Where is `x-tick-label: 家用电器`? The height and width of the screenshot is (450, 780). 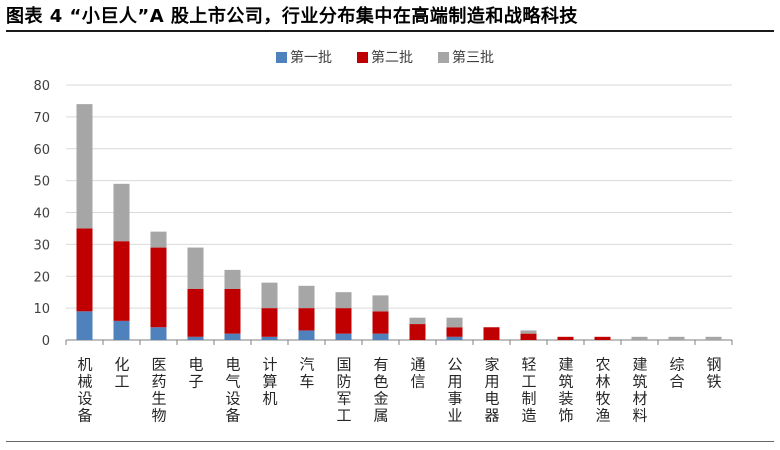 x-tick-label: 家用电器 is located at coordinates (492, 390).